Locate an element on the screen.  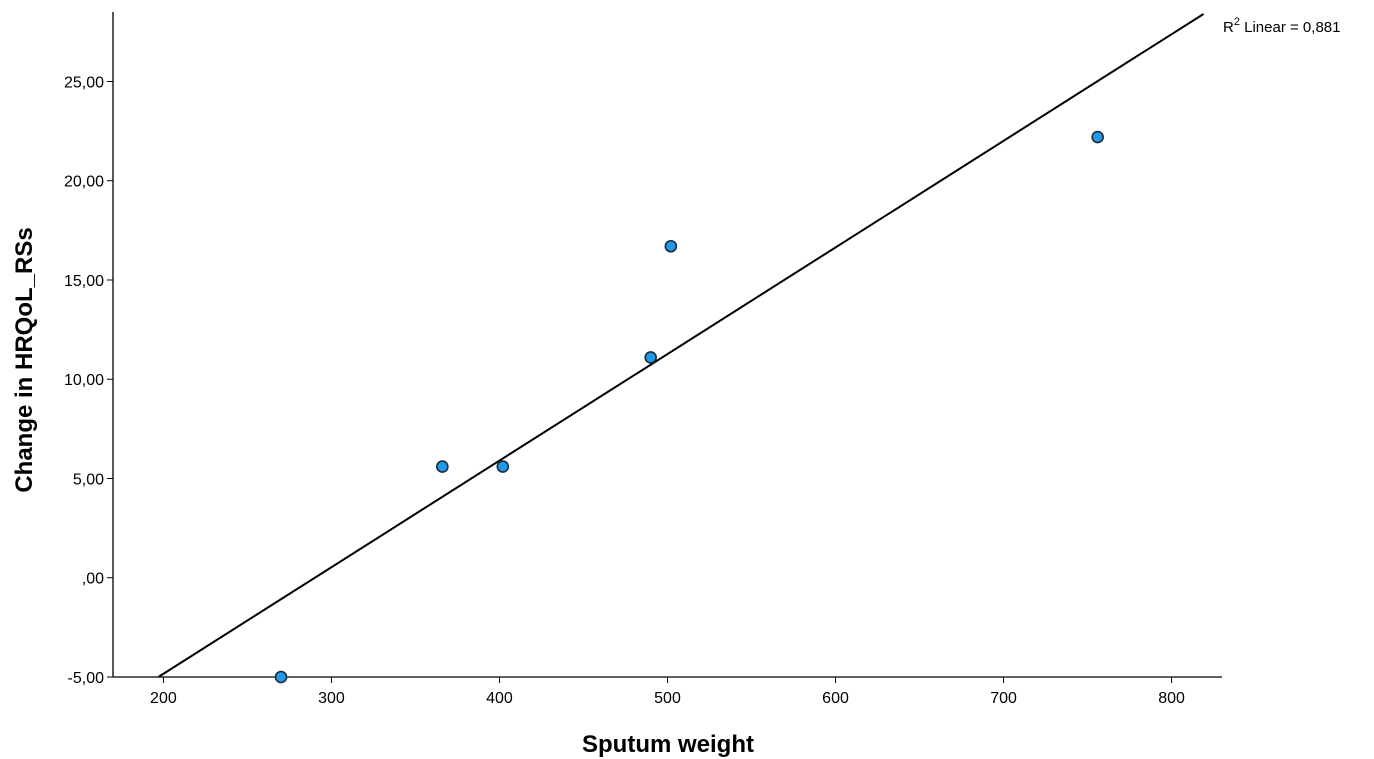
y-tick-label: -5,00 is located at coordinates (86, 678).